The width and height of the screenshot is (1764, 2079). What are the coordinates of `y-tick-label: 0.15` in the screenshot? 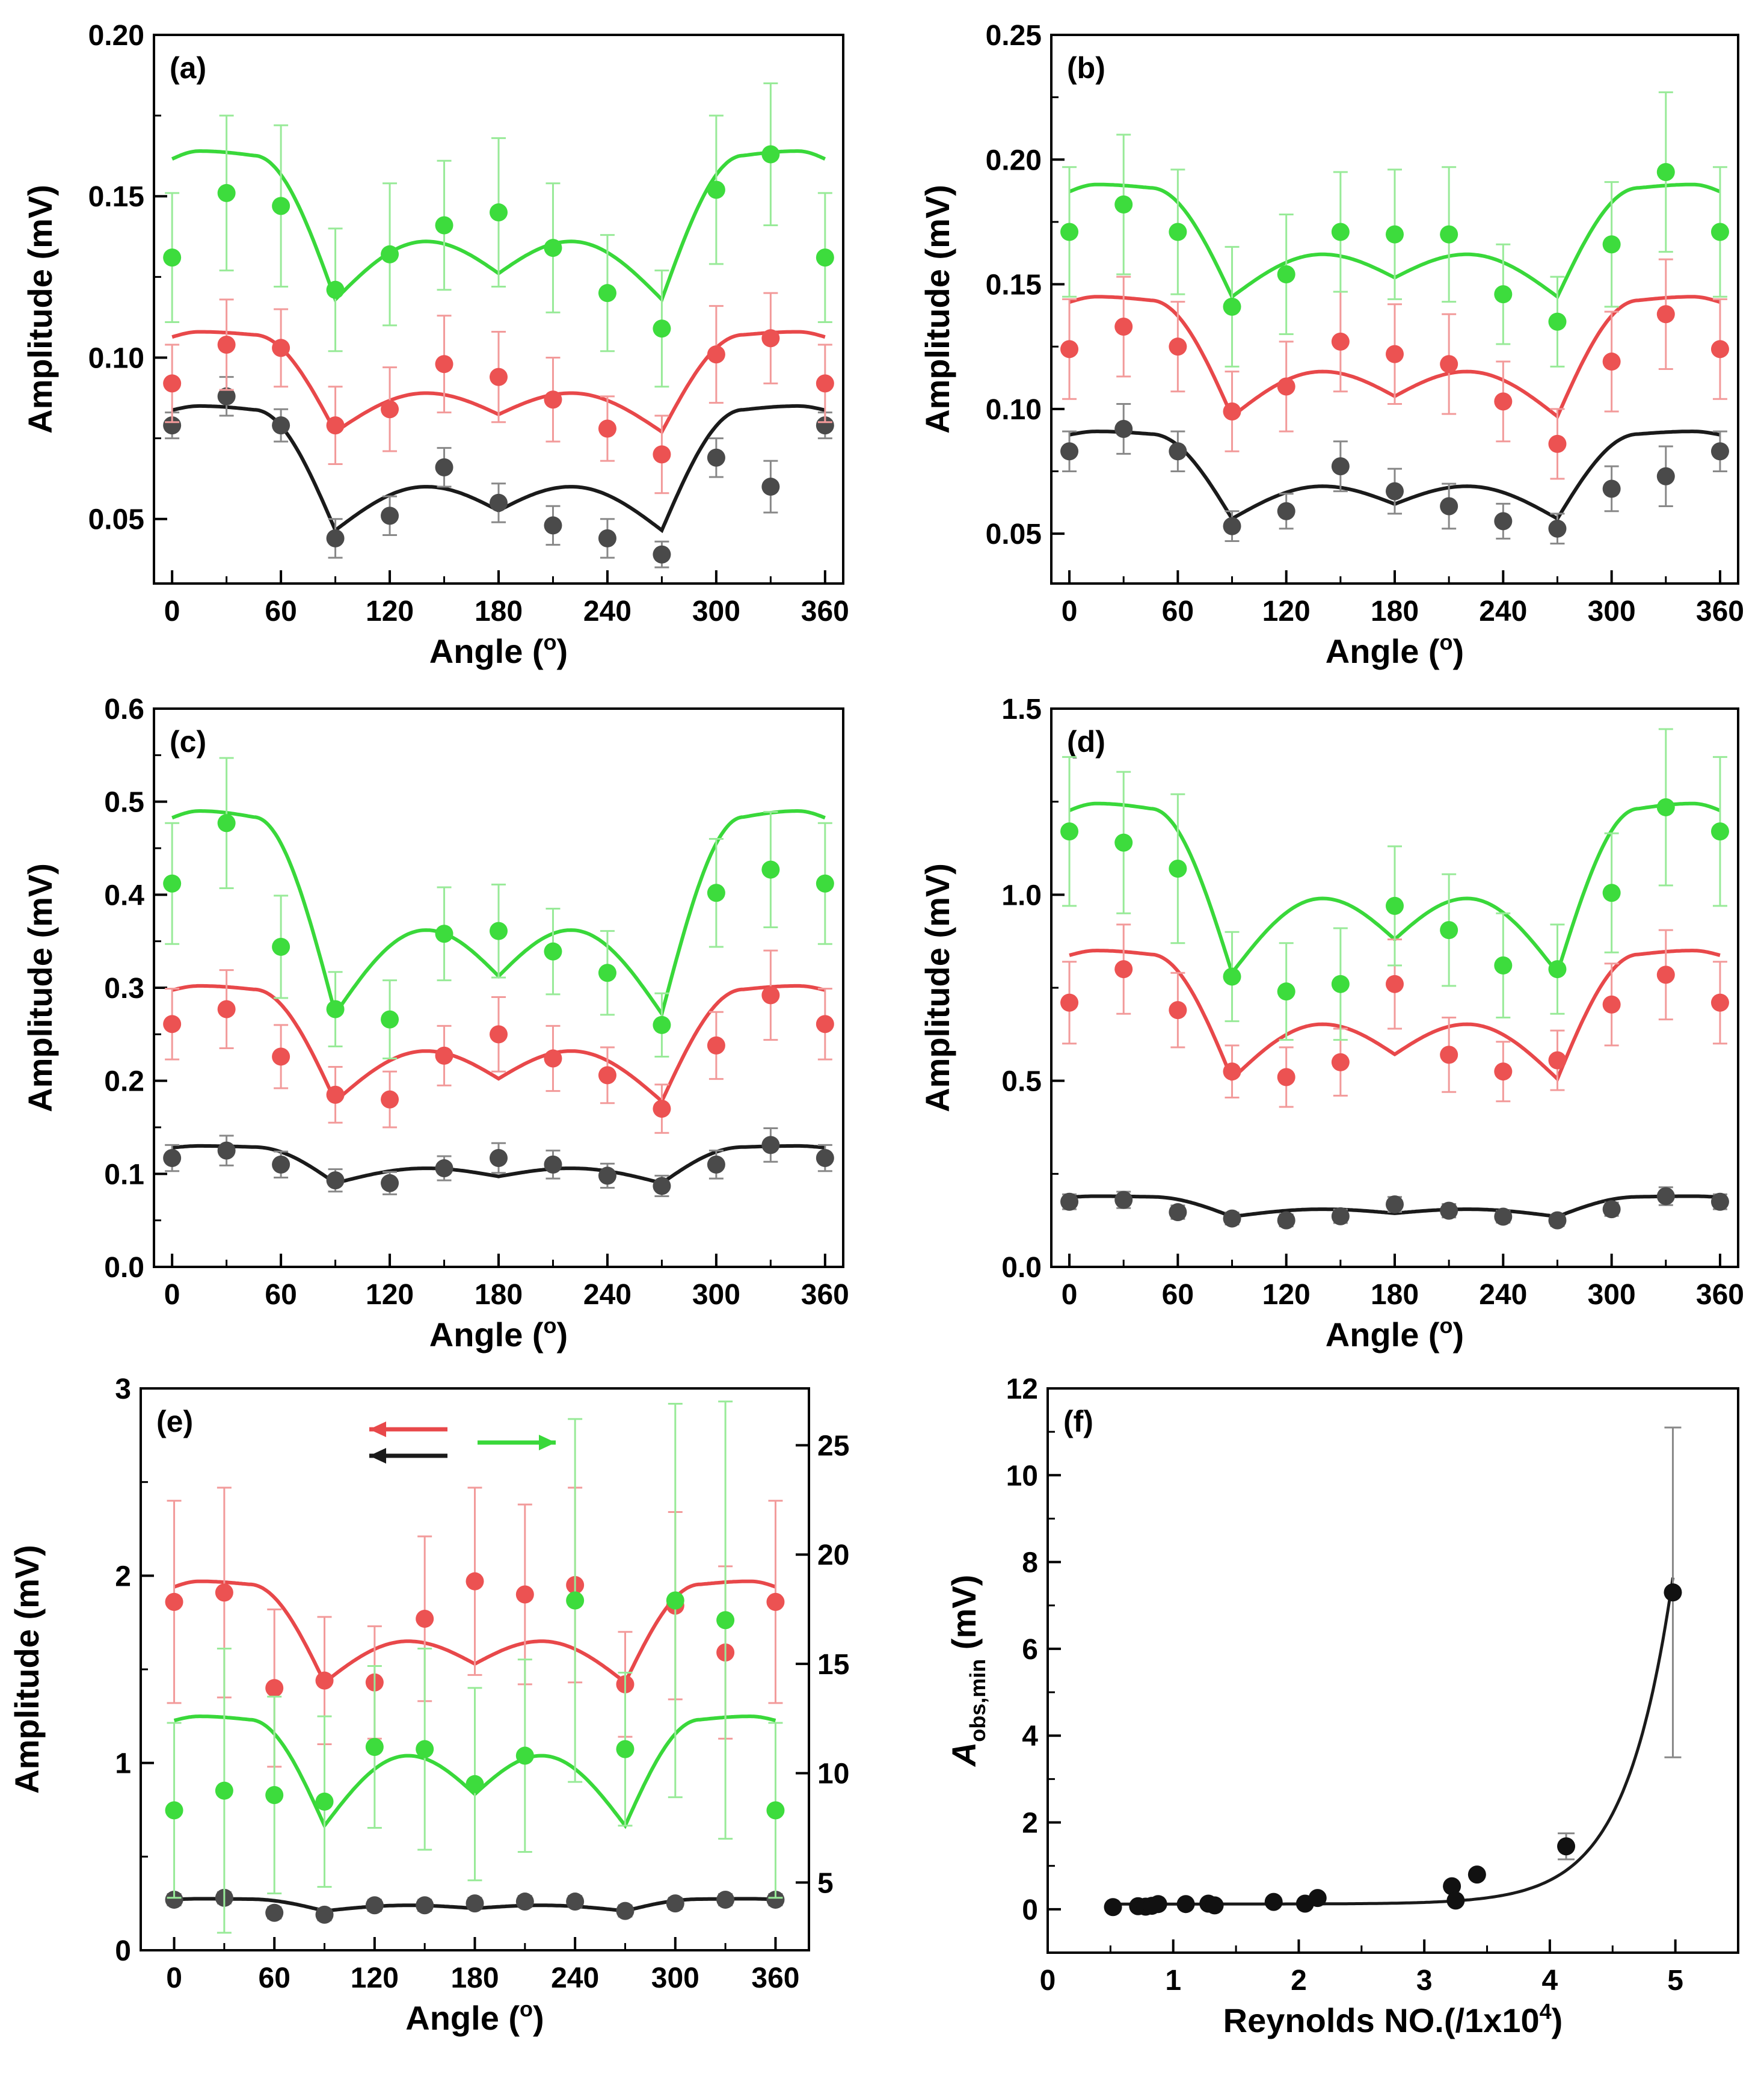 It's located at (116, 197).